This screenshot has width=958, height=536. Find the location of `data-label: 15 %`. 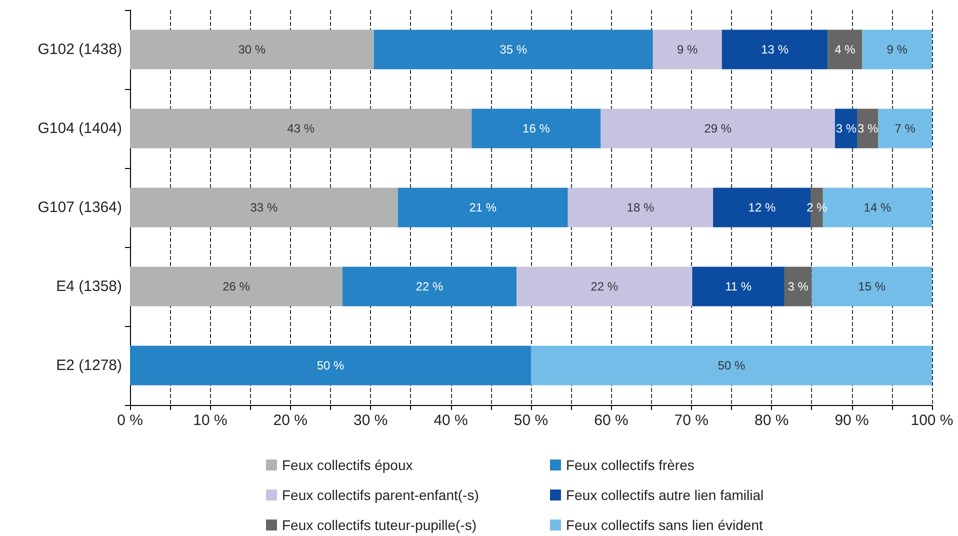

data-label: 15 % is located at coordinates (872, 287).